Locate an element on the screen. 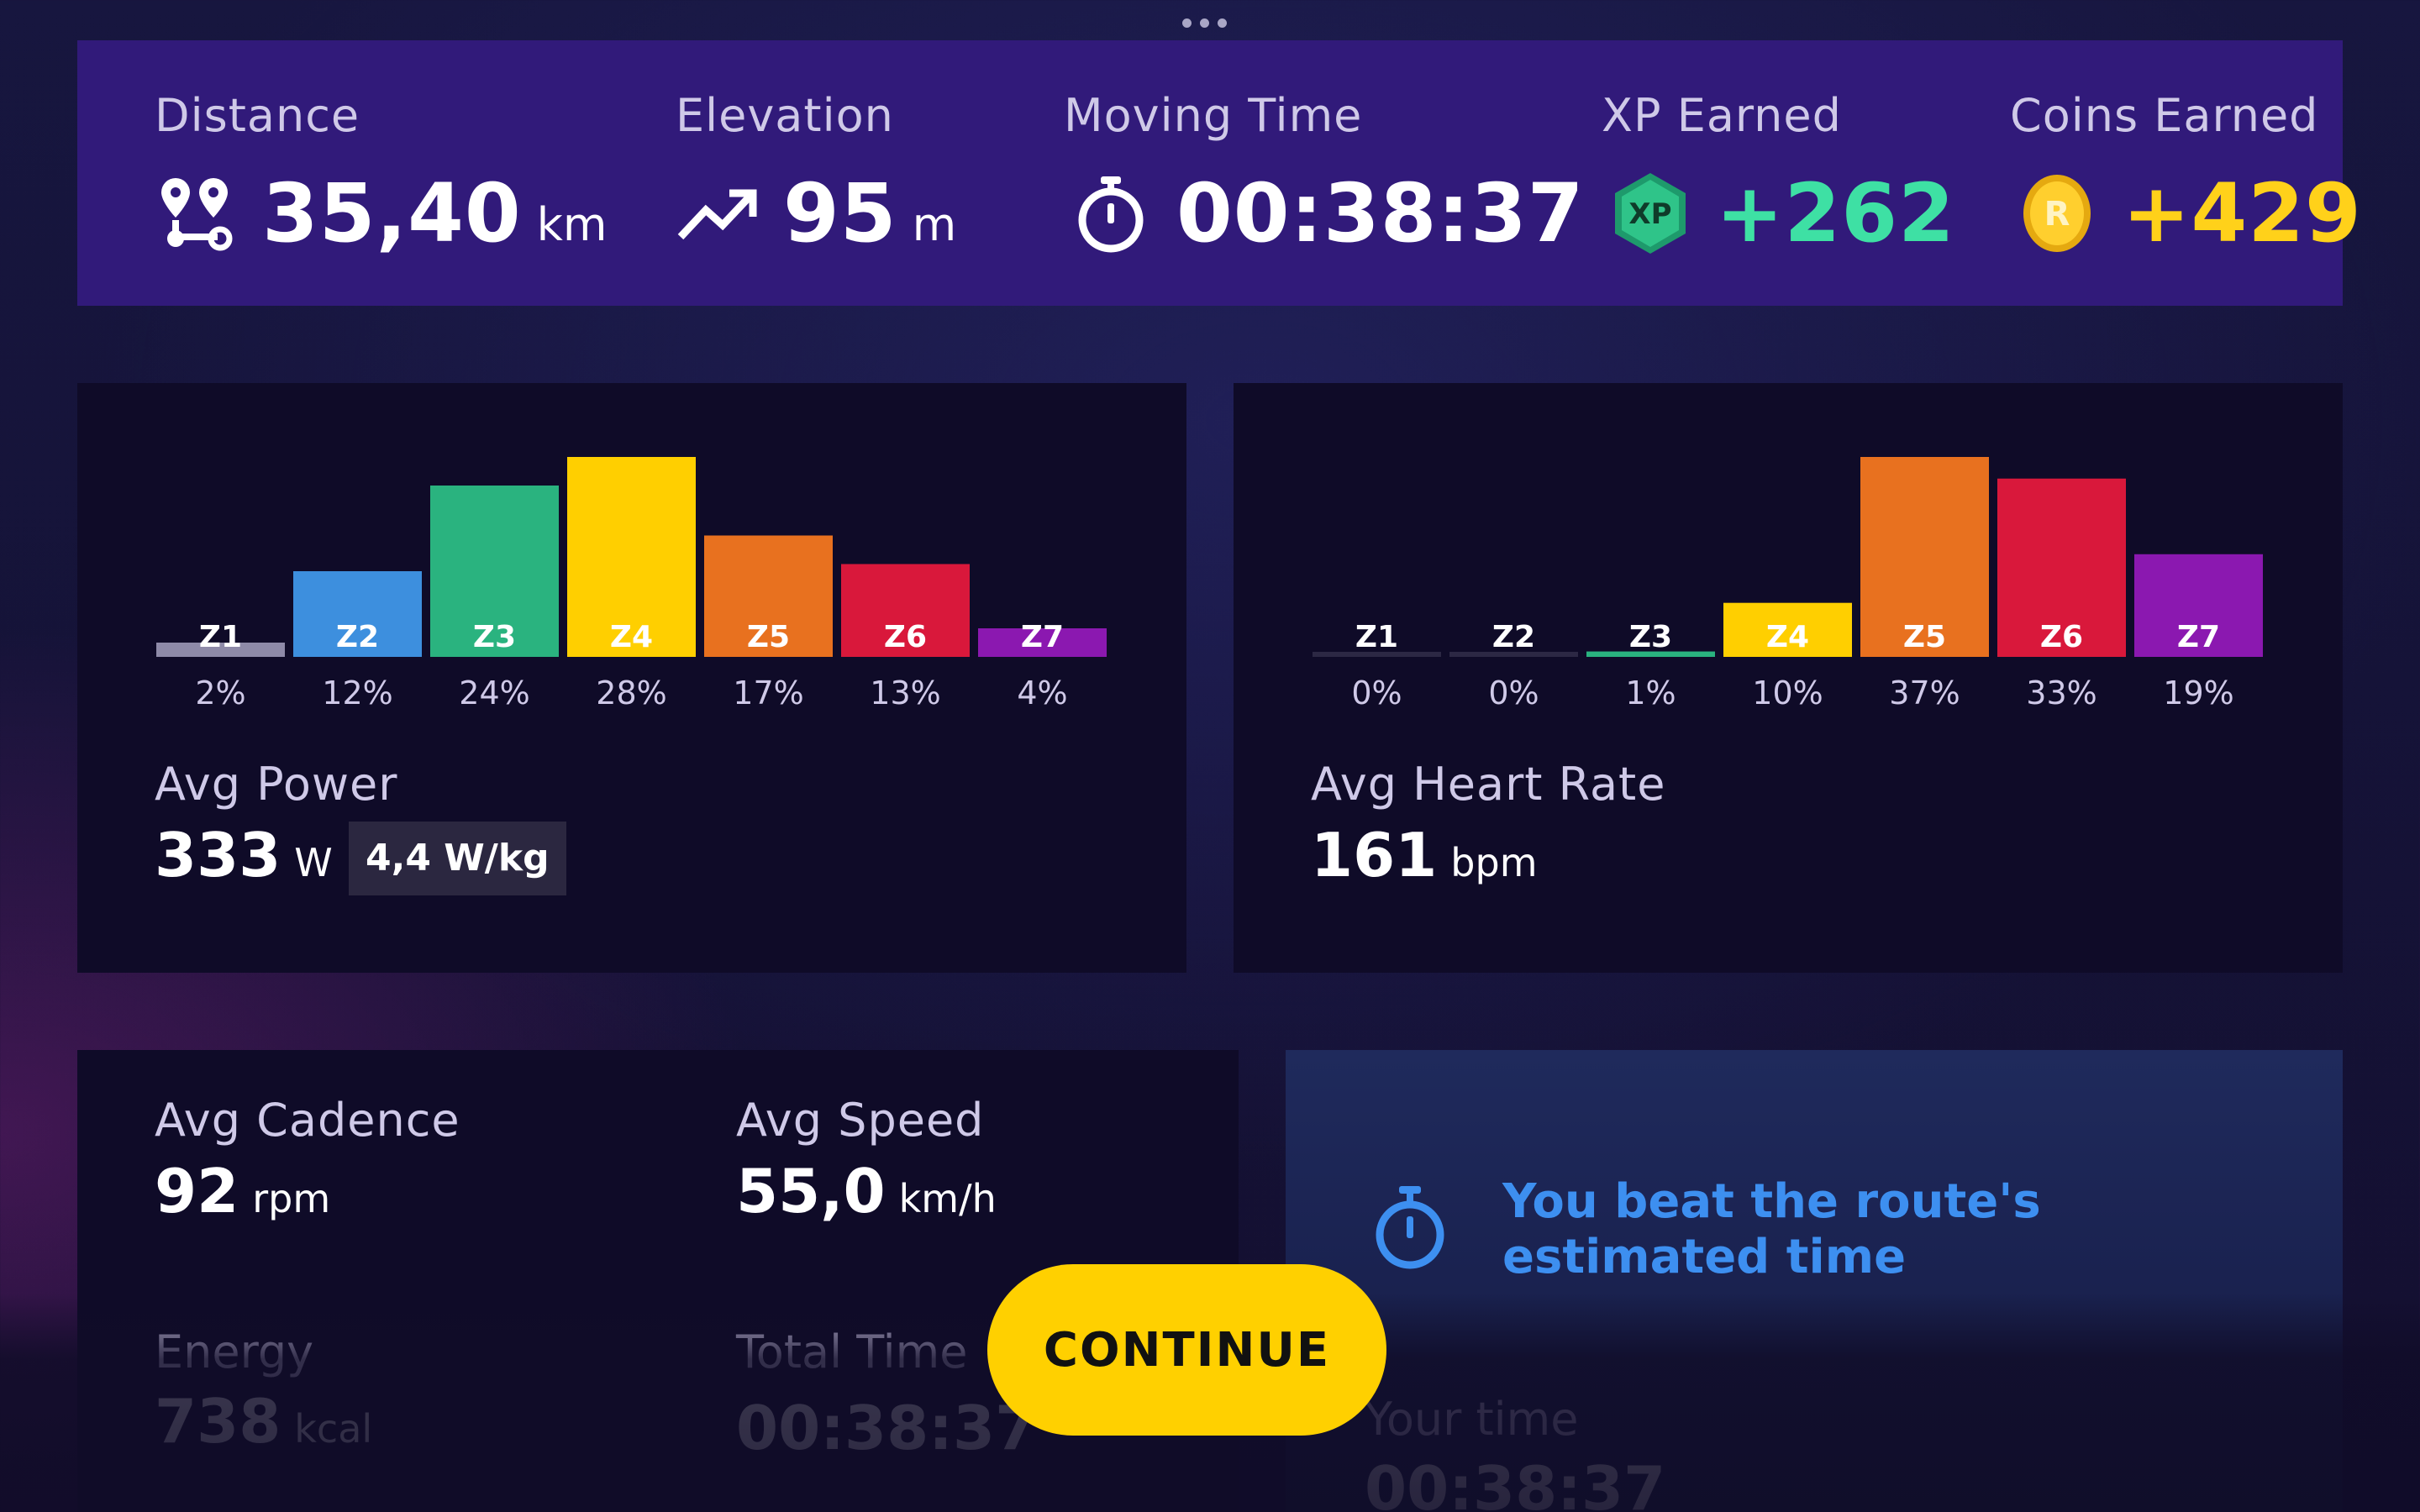 This screenshot has height=1512, width=2420. power-zone-bar-z5 is located at coordinates (768, 596).